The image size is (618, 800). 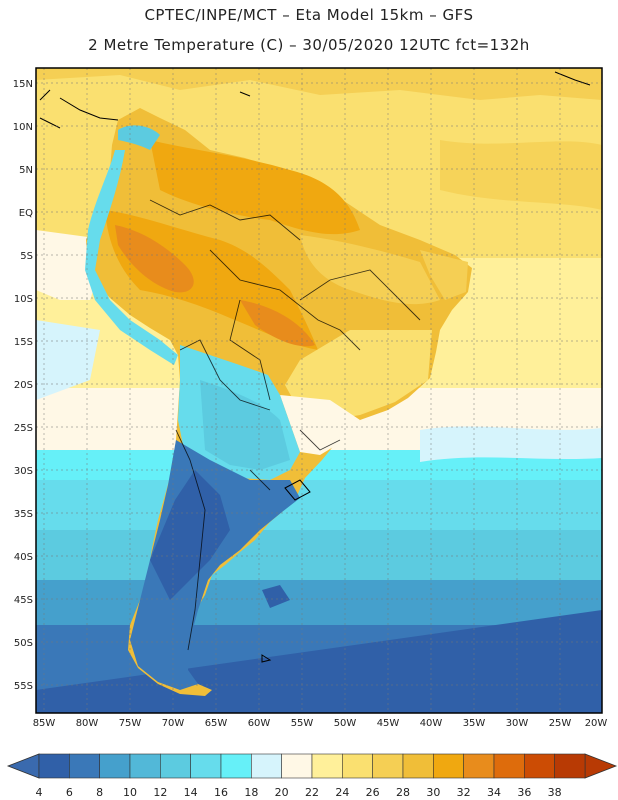 What do you see at coordinates (99, 792) in the screenshot?
I see `colorbar-tick-label: 8` at bounding box center [99, 792].